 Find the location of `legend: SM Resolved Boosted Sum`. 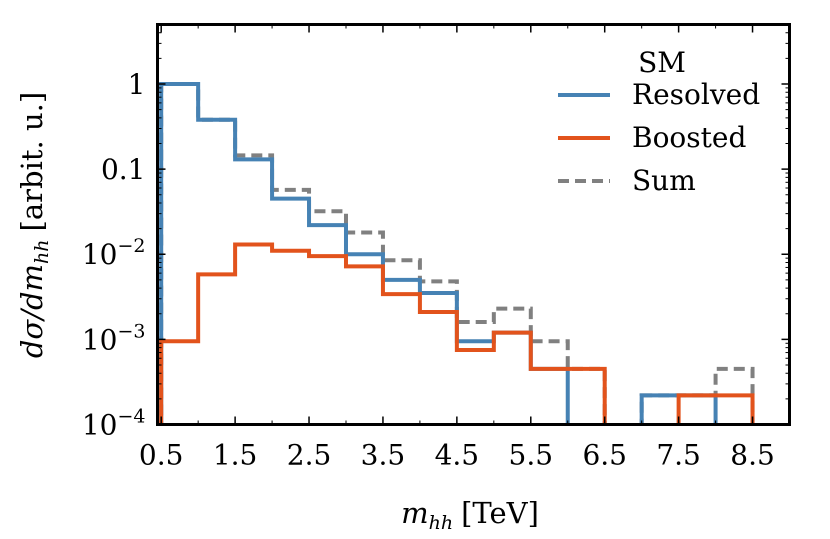

legend: SM Resolved Boosted Sum is located at coordinates (659, 121).